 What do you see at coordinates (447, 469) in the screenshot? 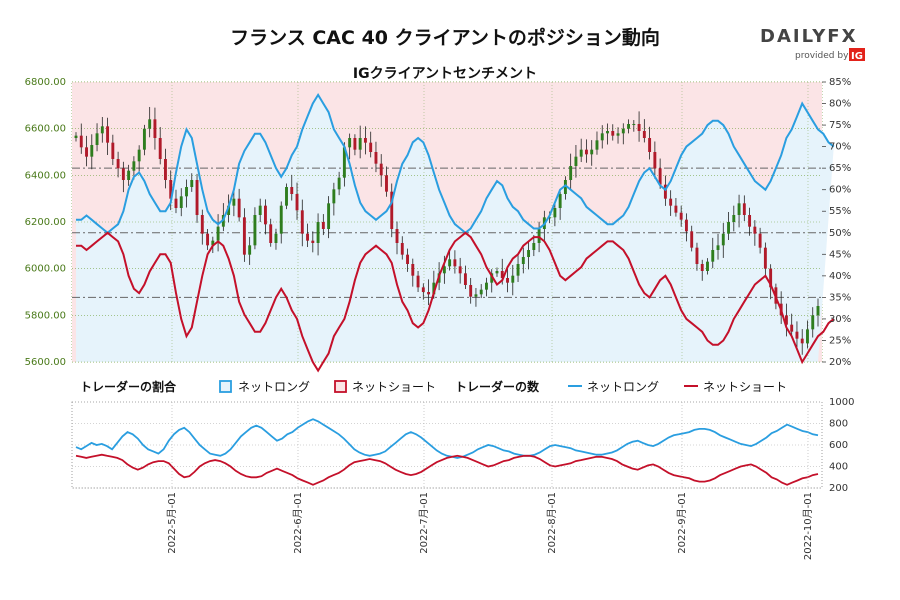
I see `short-count-line` at bounding box center [447, 469].